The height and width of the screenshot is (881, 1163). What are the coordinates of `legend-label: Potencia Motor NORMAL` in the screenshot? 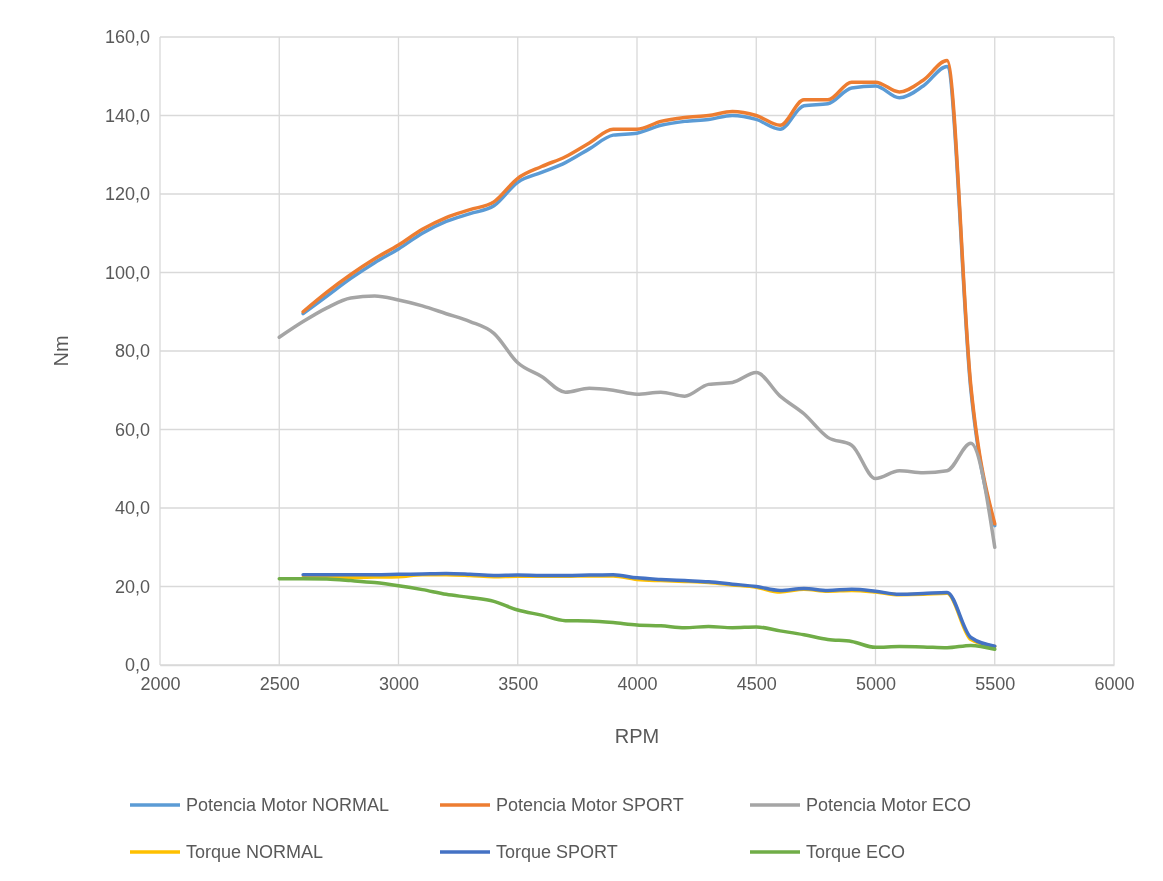 It's located at (288, 805).